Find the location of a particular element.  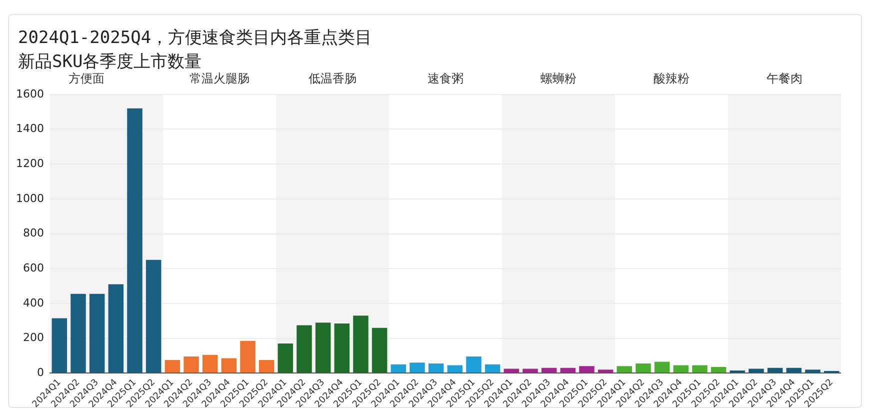

chart-title: 午餐肉 is located at coordinates (784, 78).